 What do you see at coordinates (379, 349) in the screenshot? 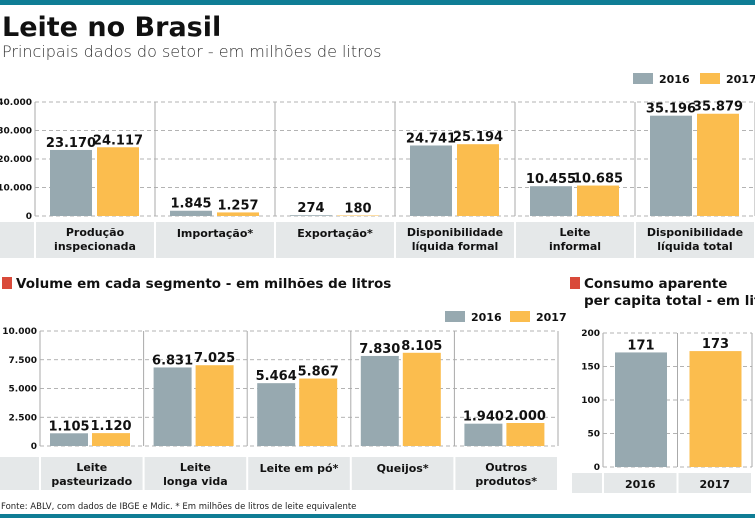
I see `data-label: 7.830` at bounding box center [379, 349].